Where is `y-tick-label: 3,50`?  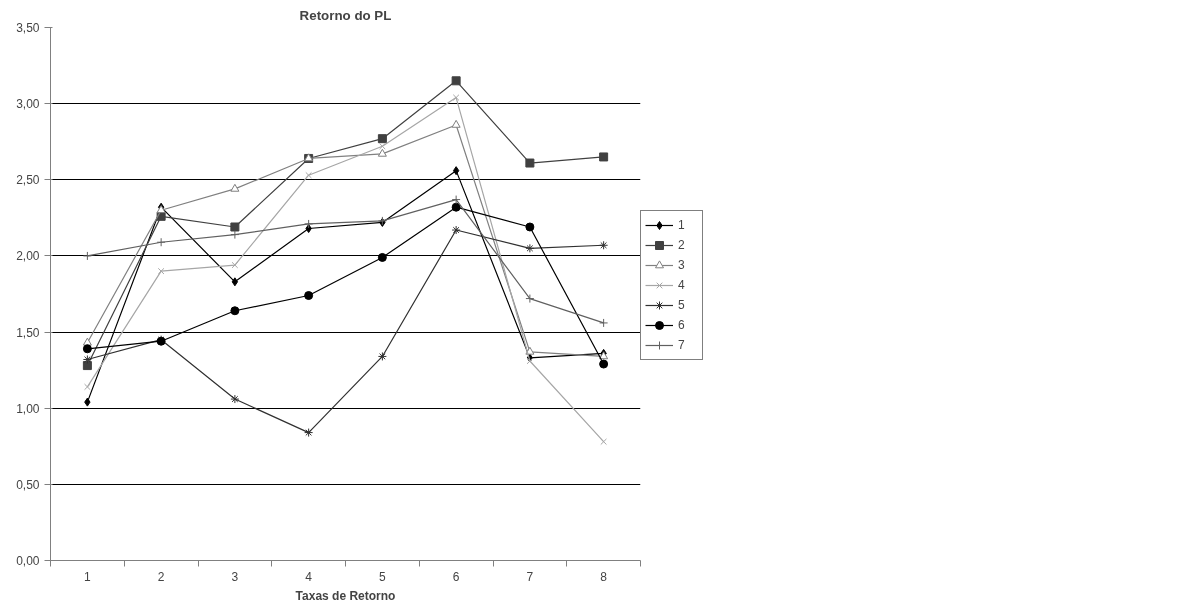
y-tick-label: 3,50 is located at coordinates (28, 28).